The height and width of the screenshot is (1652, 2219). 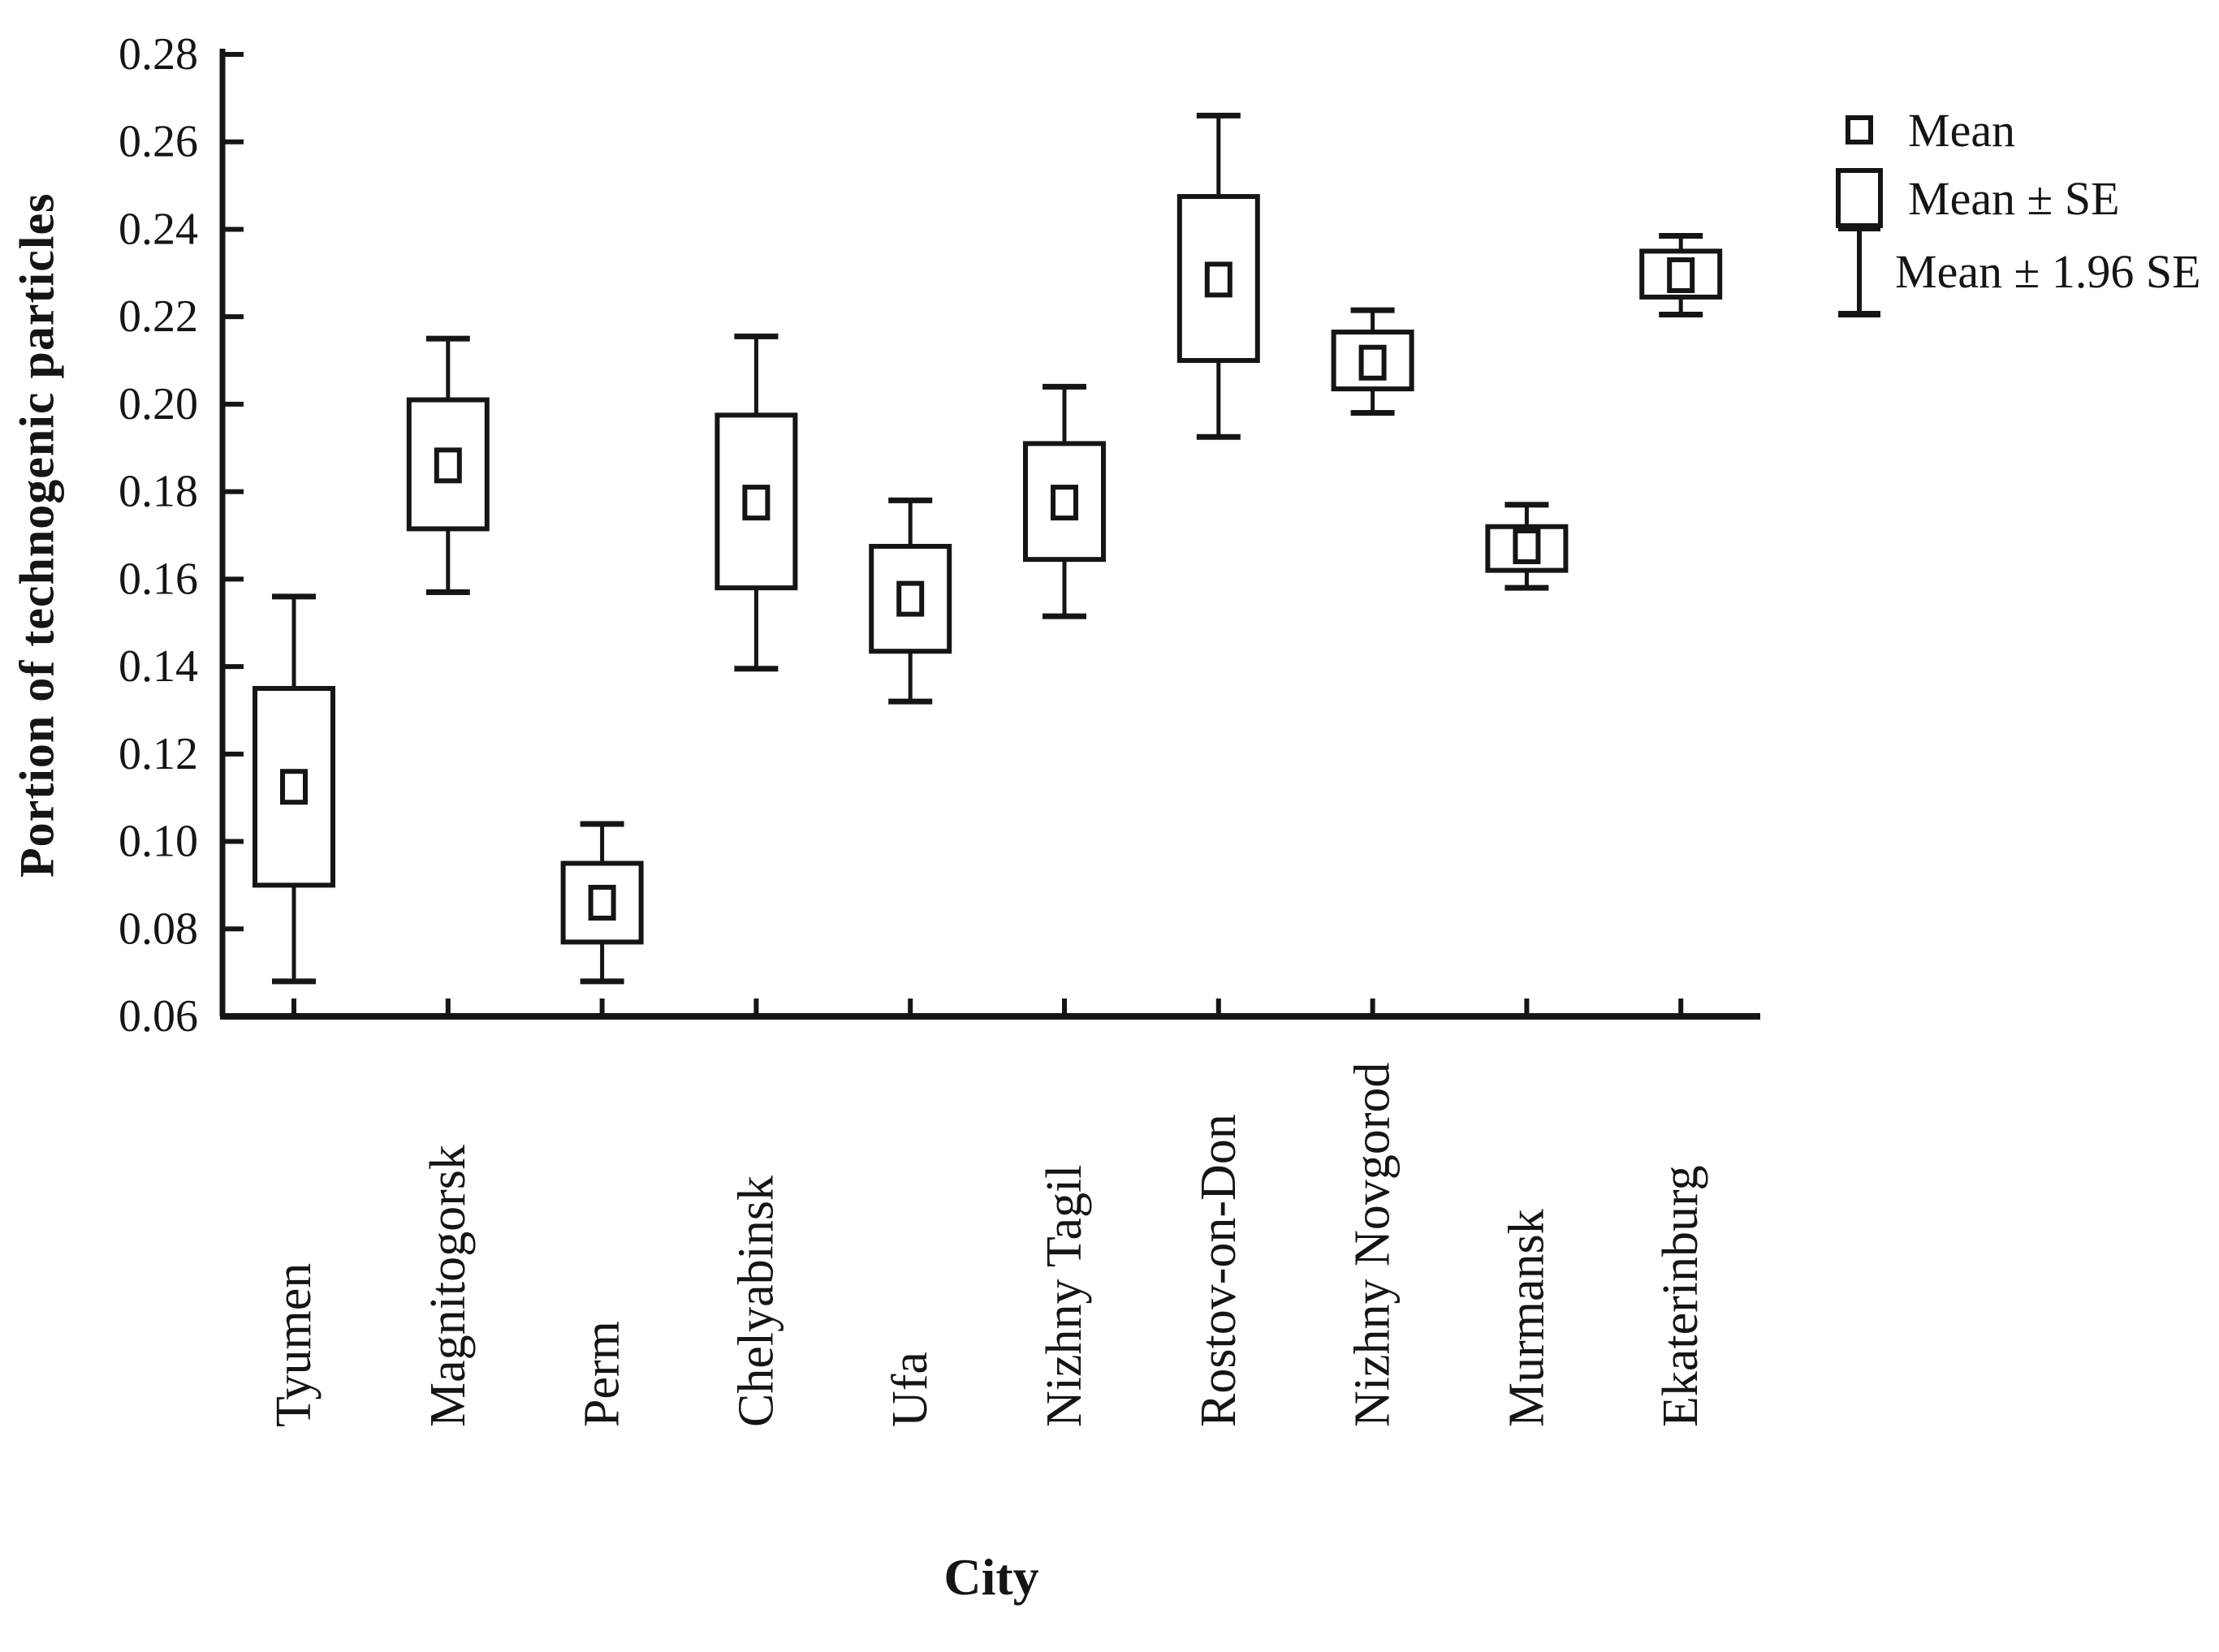 I want to click on x-category-label: Ufa, so click(x=910, y=1389).